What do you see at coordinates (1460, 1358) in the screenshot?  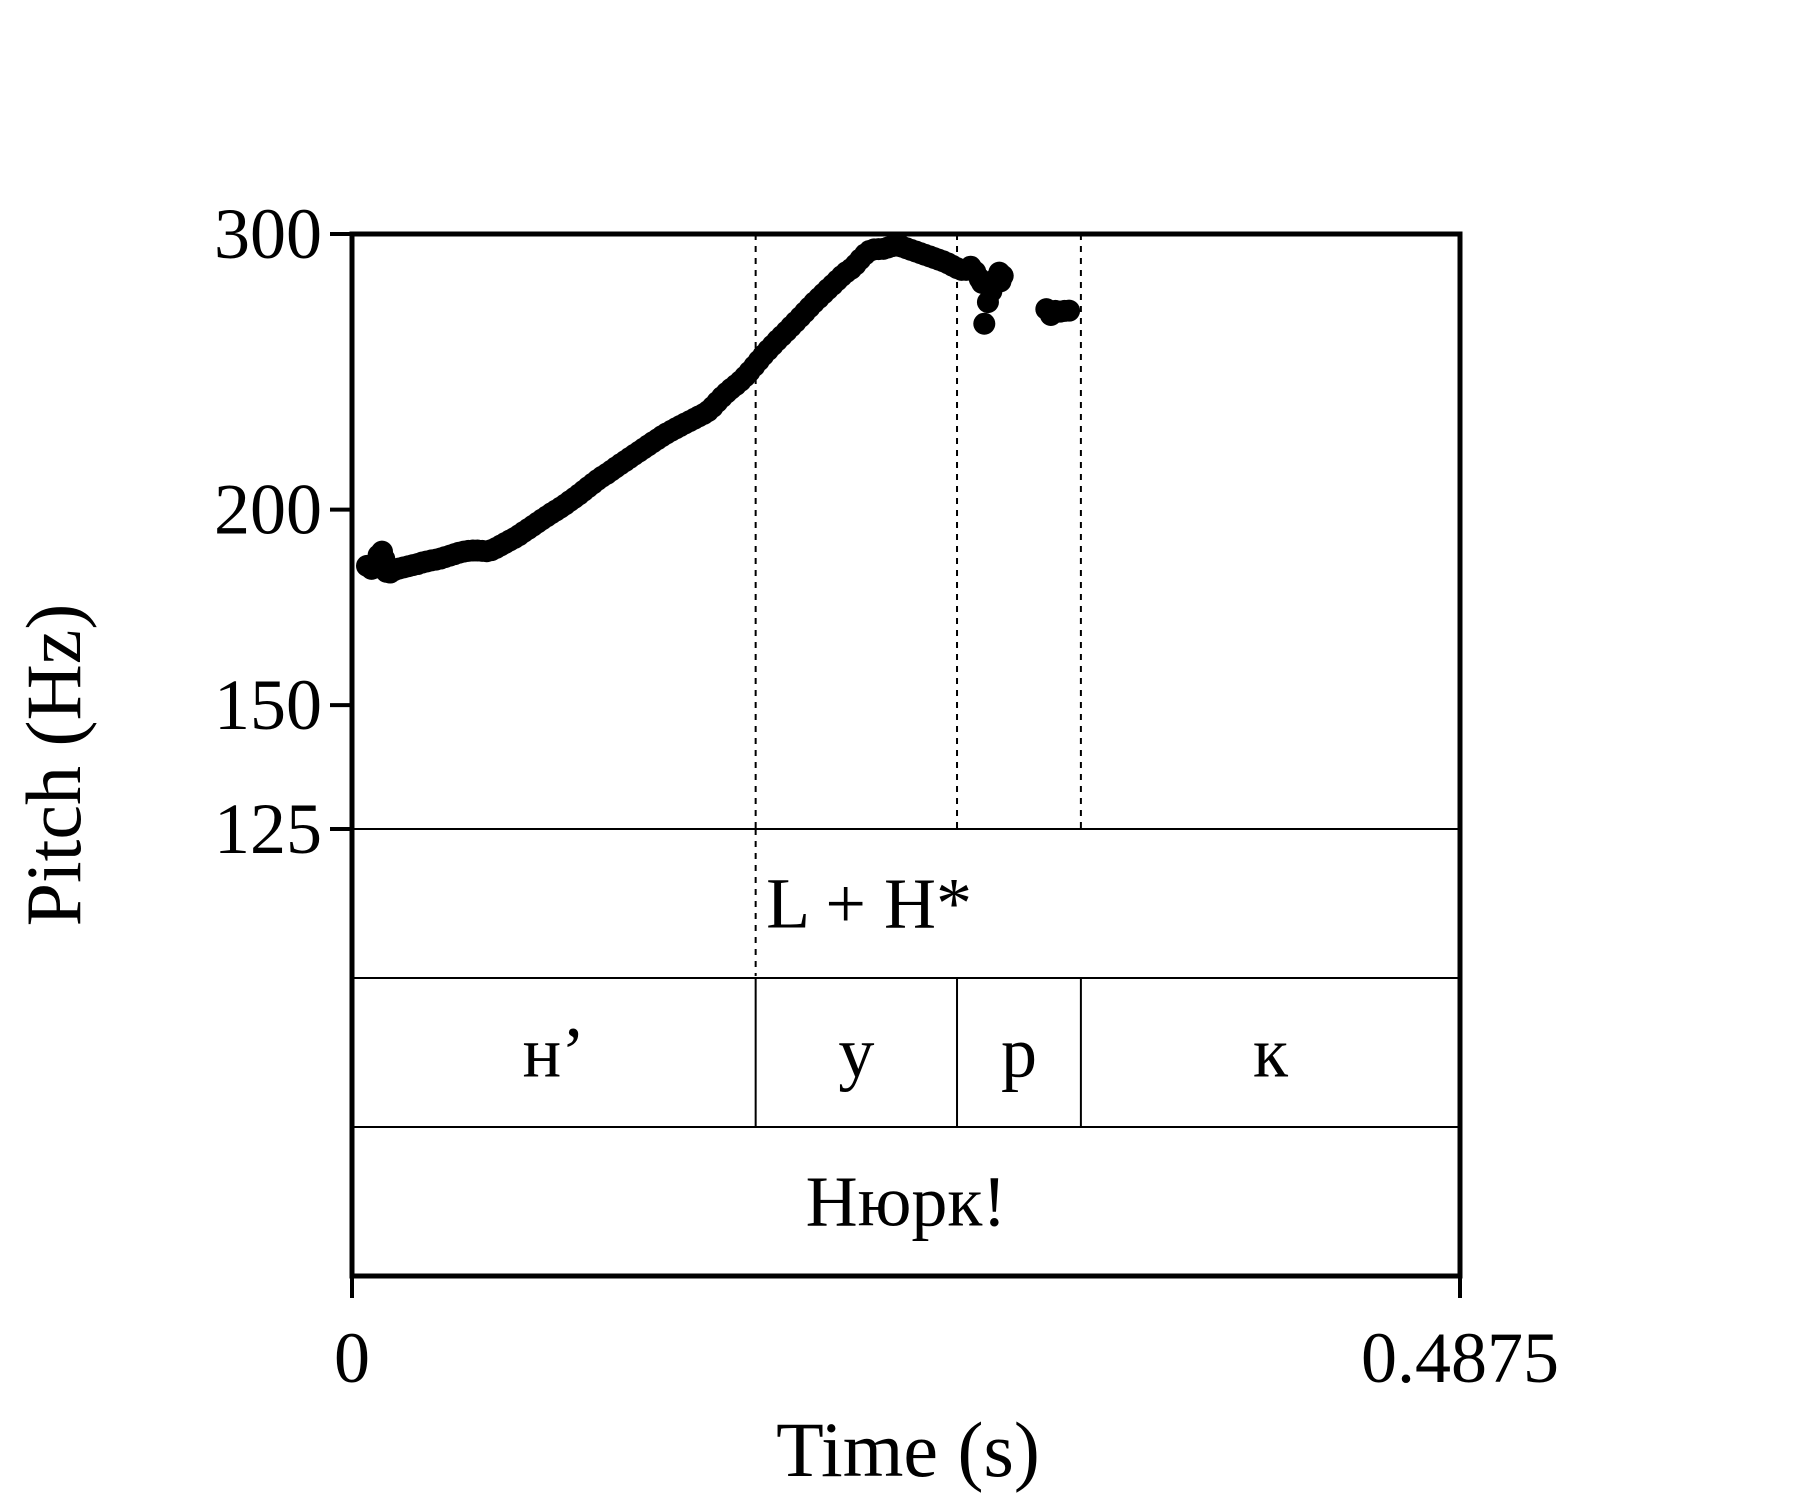 I see `x-tick-label: 0.4875` at bounding box center [1460, 1358].